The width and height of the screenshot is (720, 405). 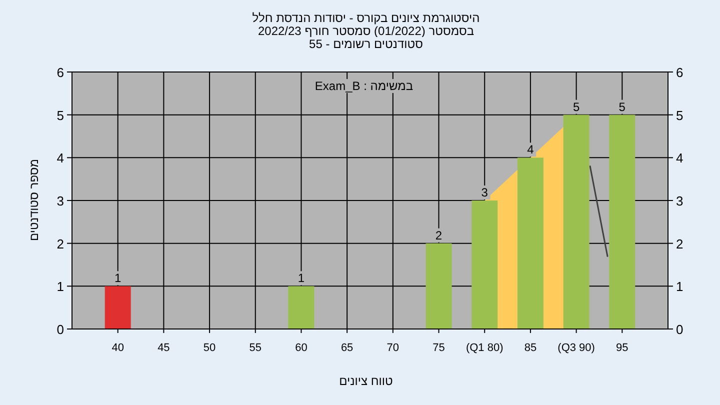 I want to click on y-tick-label: 1, so click(x=60, y=286).